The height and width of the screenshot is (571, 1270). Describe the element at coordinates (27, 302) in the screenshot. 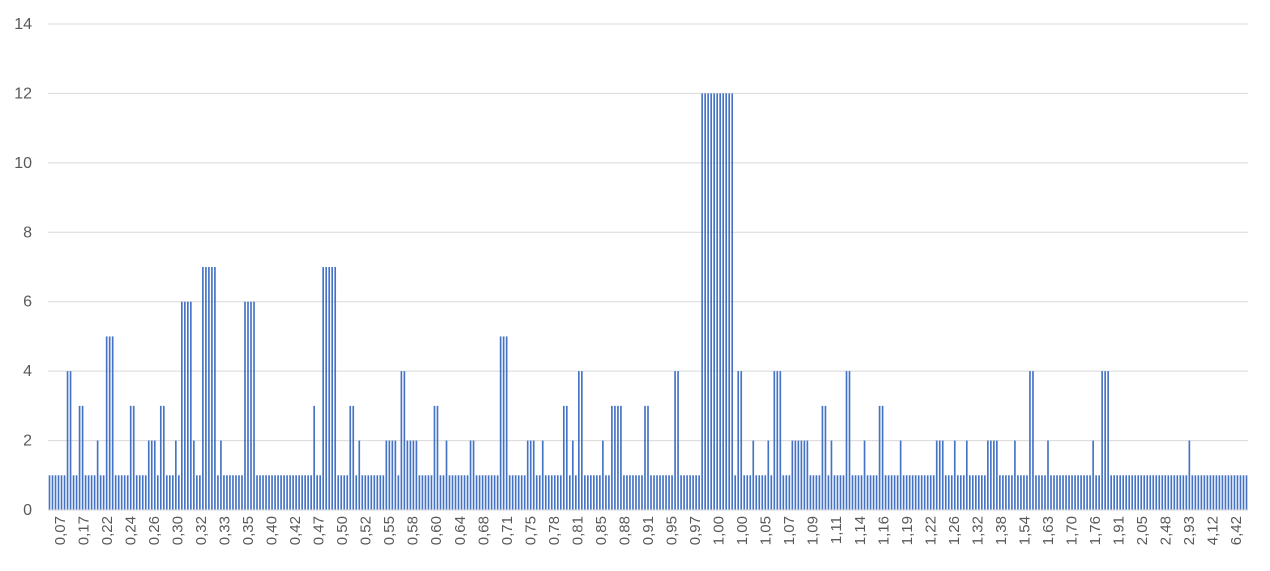

I see `y-tick-label: 6` at that location.